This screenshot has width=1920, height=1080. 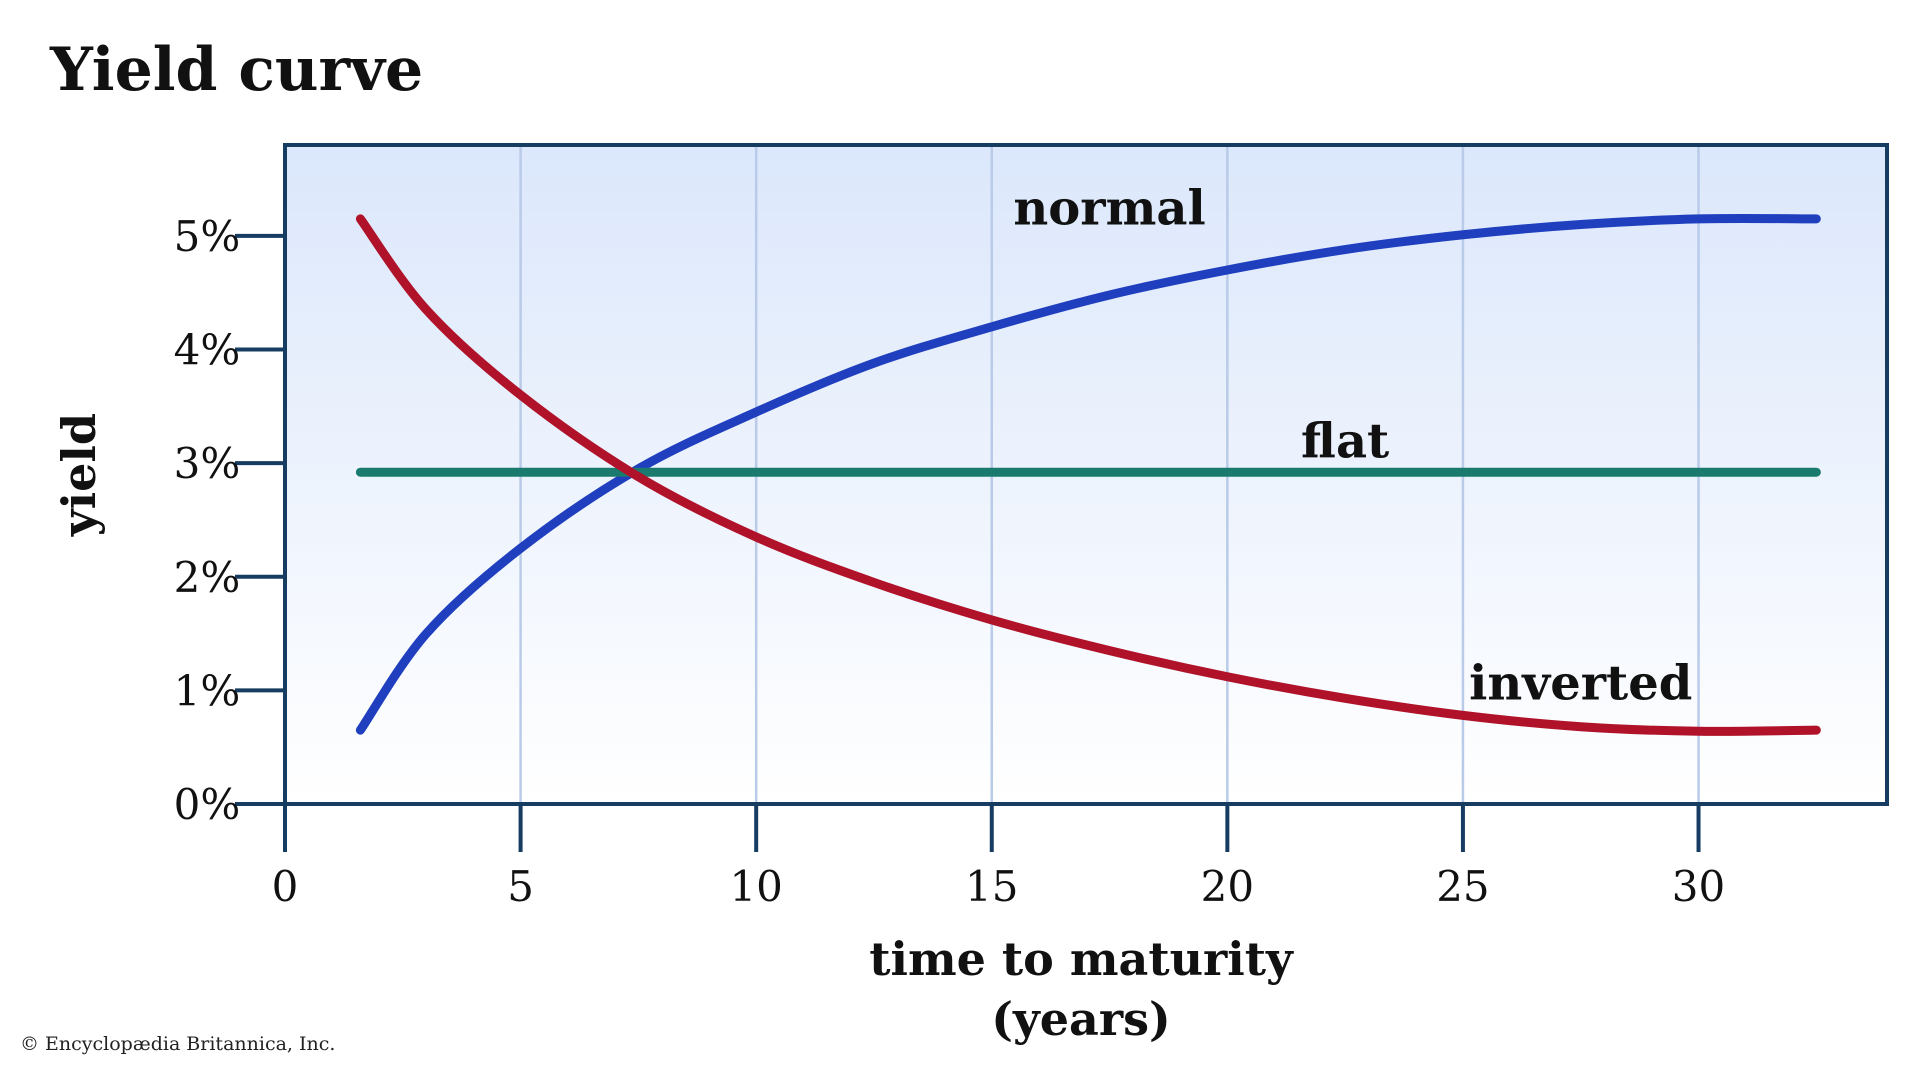 What do you see at coordinates (236, 70) in the screenshot?
I see `chart-title: Yield curve` at bounding box center [236, 70].